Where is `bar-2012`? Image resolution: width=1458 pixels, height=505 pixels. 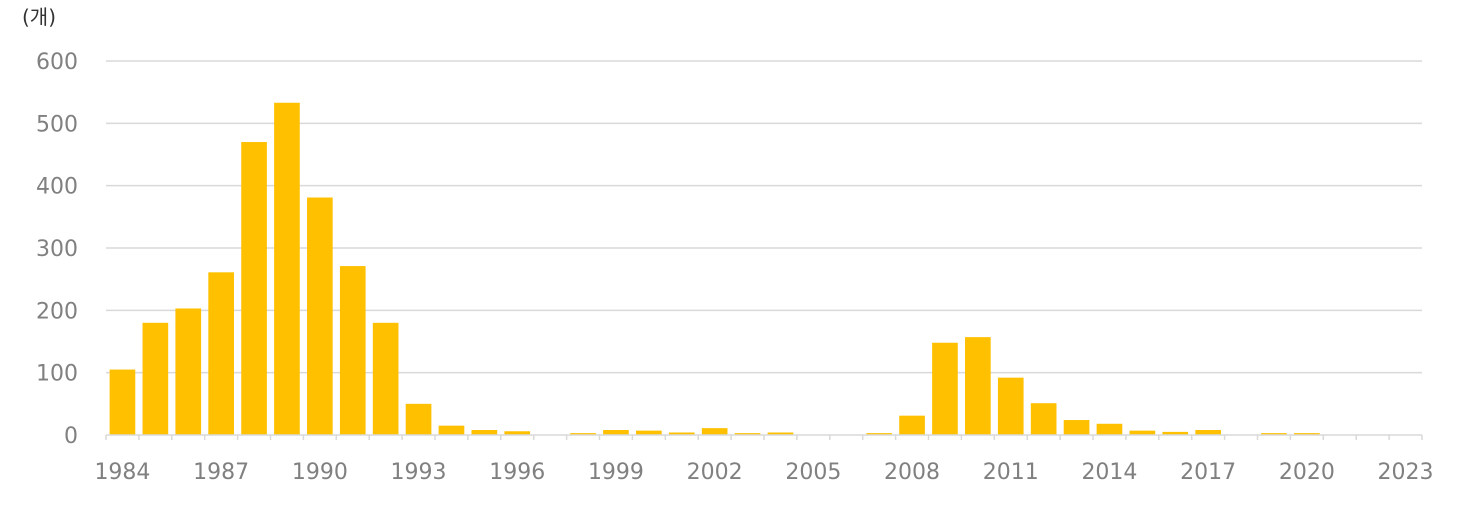
bar-2012 is located at coordinates (1043, 419).